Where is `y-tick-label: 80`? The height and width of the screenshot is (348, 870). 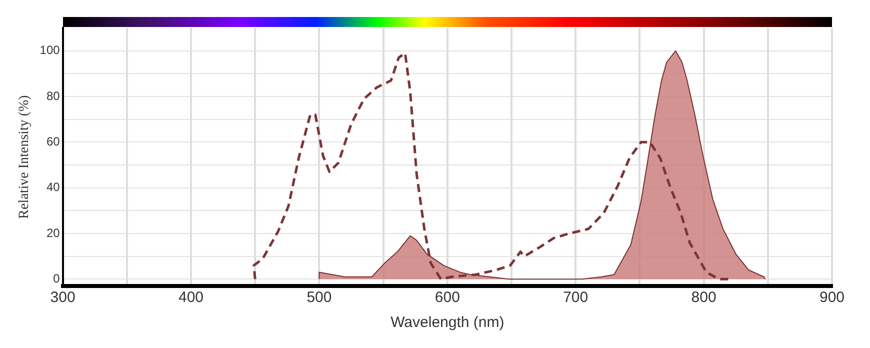 y-tick-label: 80 is located at coordinates (53, 95).